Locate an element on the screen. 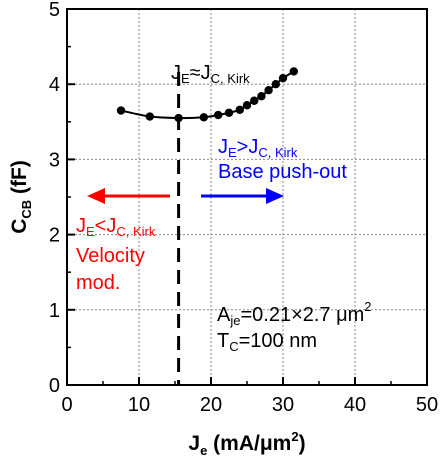 The image size is (443, 464). right-ann-b: >J is located at coordinates (248, 147).